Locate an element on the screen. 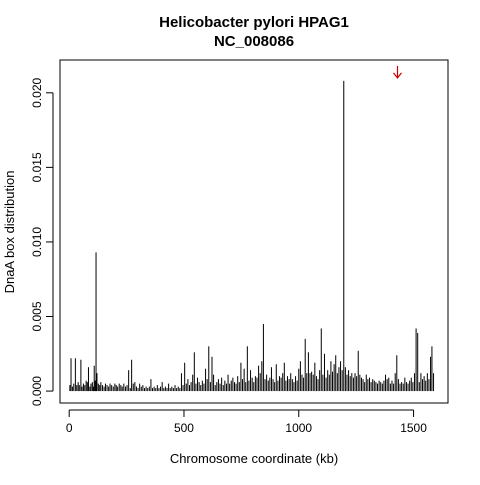 The height and width of the screenshot is (485, 480). annotation-layer is located at coordinates (397, 72).